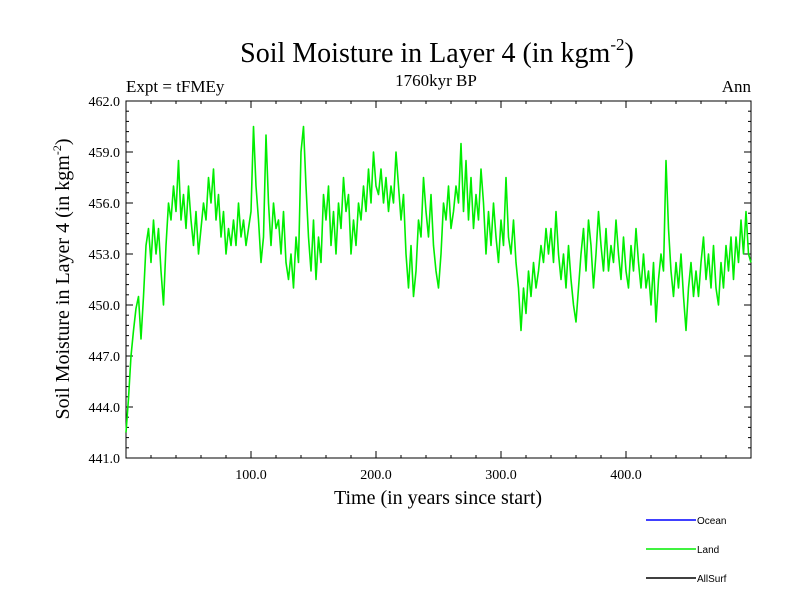 This screenshot has width=800, height=600. I want to click on y-axis-label-superscript: -2, so click(57, 150).